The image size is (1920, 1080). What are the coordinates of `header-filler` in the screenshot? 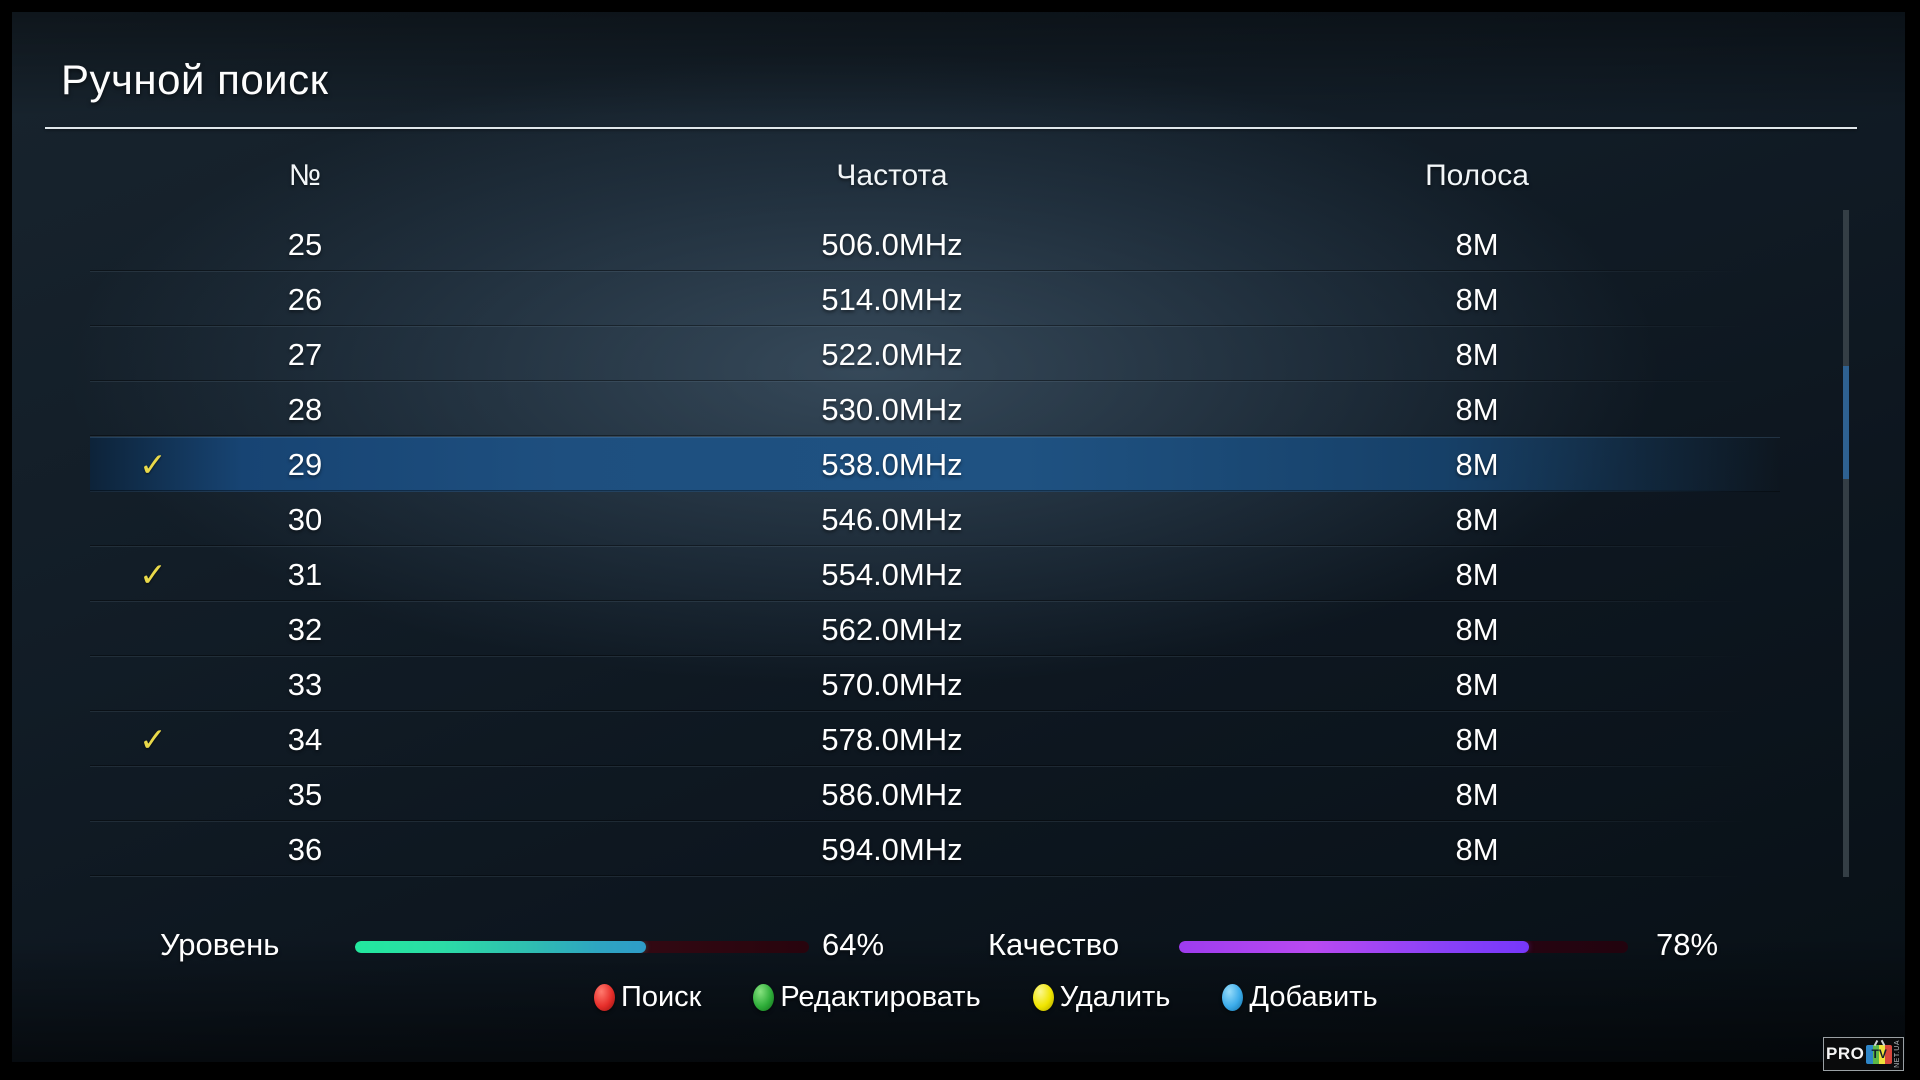 It's located at (1672, 176).